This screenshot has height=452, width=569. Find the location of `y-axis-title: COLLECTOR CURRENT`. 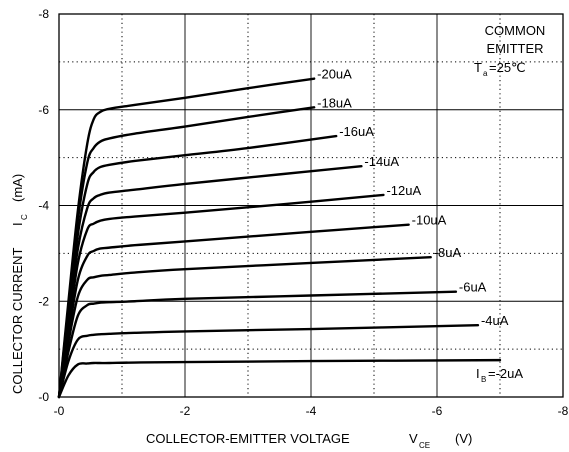

y-axis-title: COLLECTOR CURRENT is located at coordinates (17, 321).